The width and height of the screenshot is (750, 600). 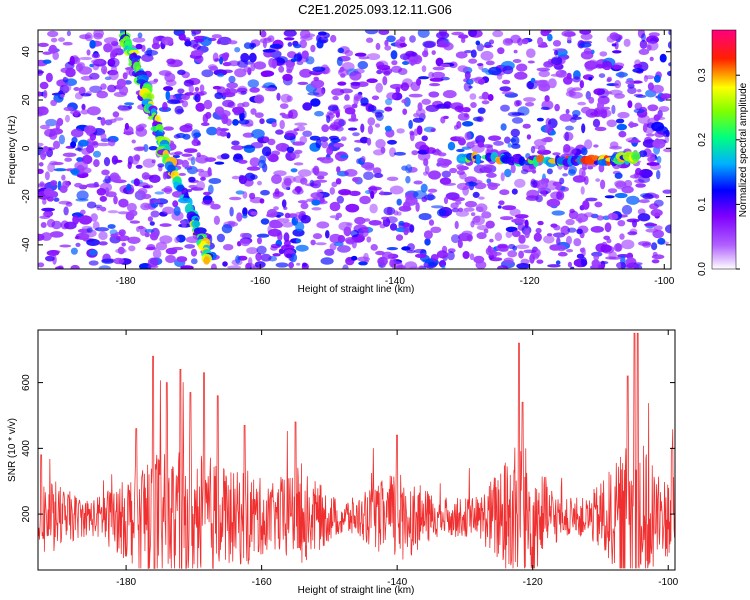 What do you see at coordinates (635, 156) in the screenshot?
I see `heatmap-feature-cell` at bounding box center [635, 156].